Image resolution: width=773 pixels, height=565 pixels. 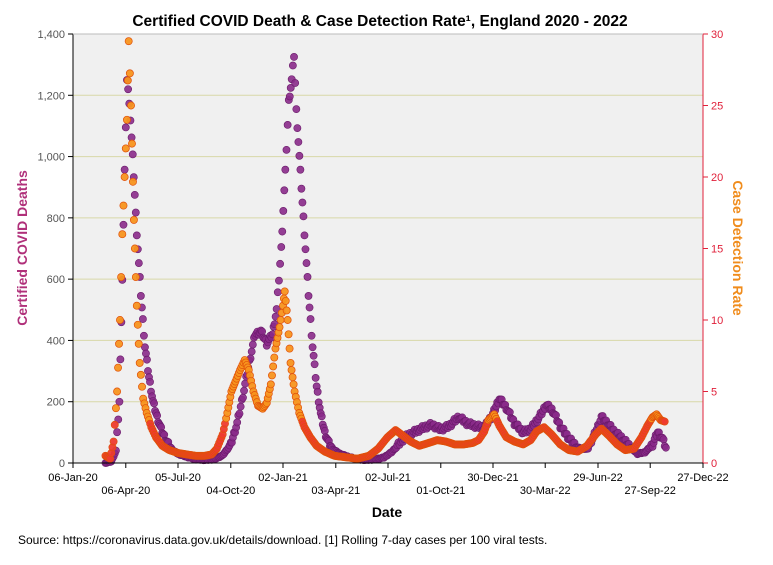 I want to click on left-tick-label: 400, so click(x=56, y=341).